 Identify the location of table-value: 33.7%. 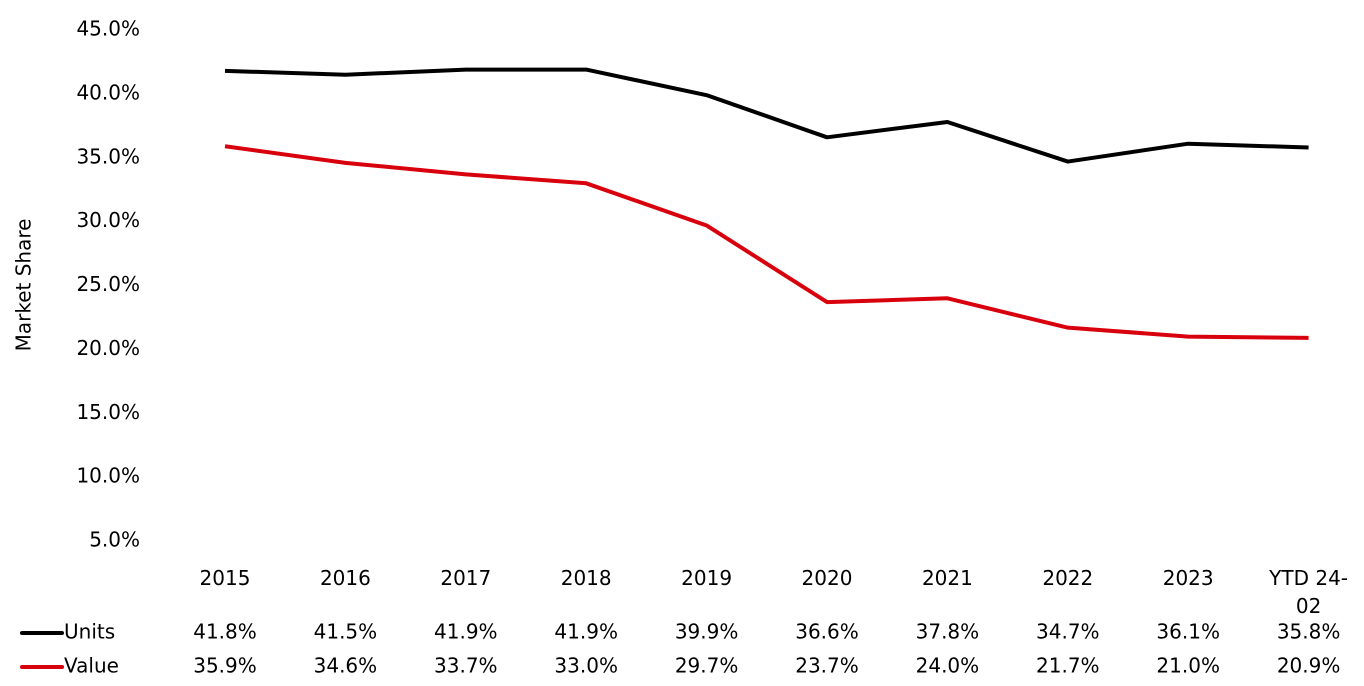
(466, 666).